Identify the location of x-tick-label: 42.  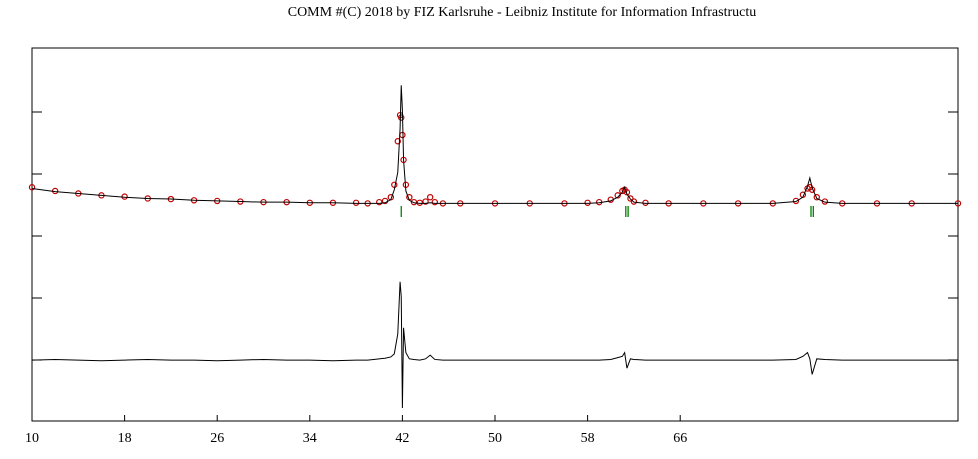
(402, 438).